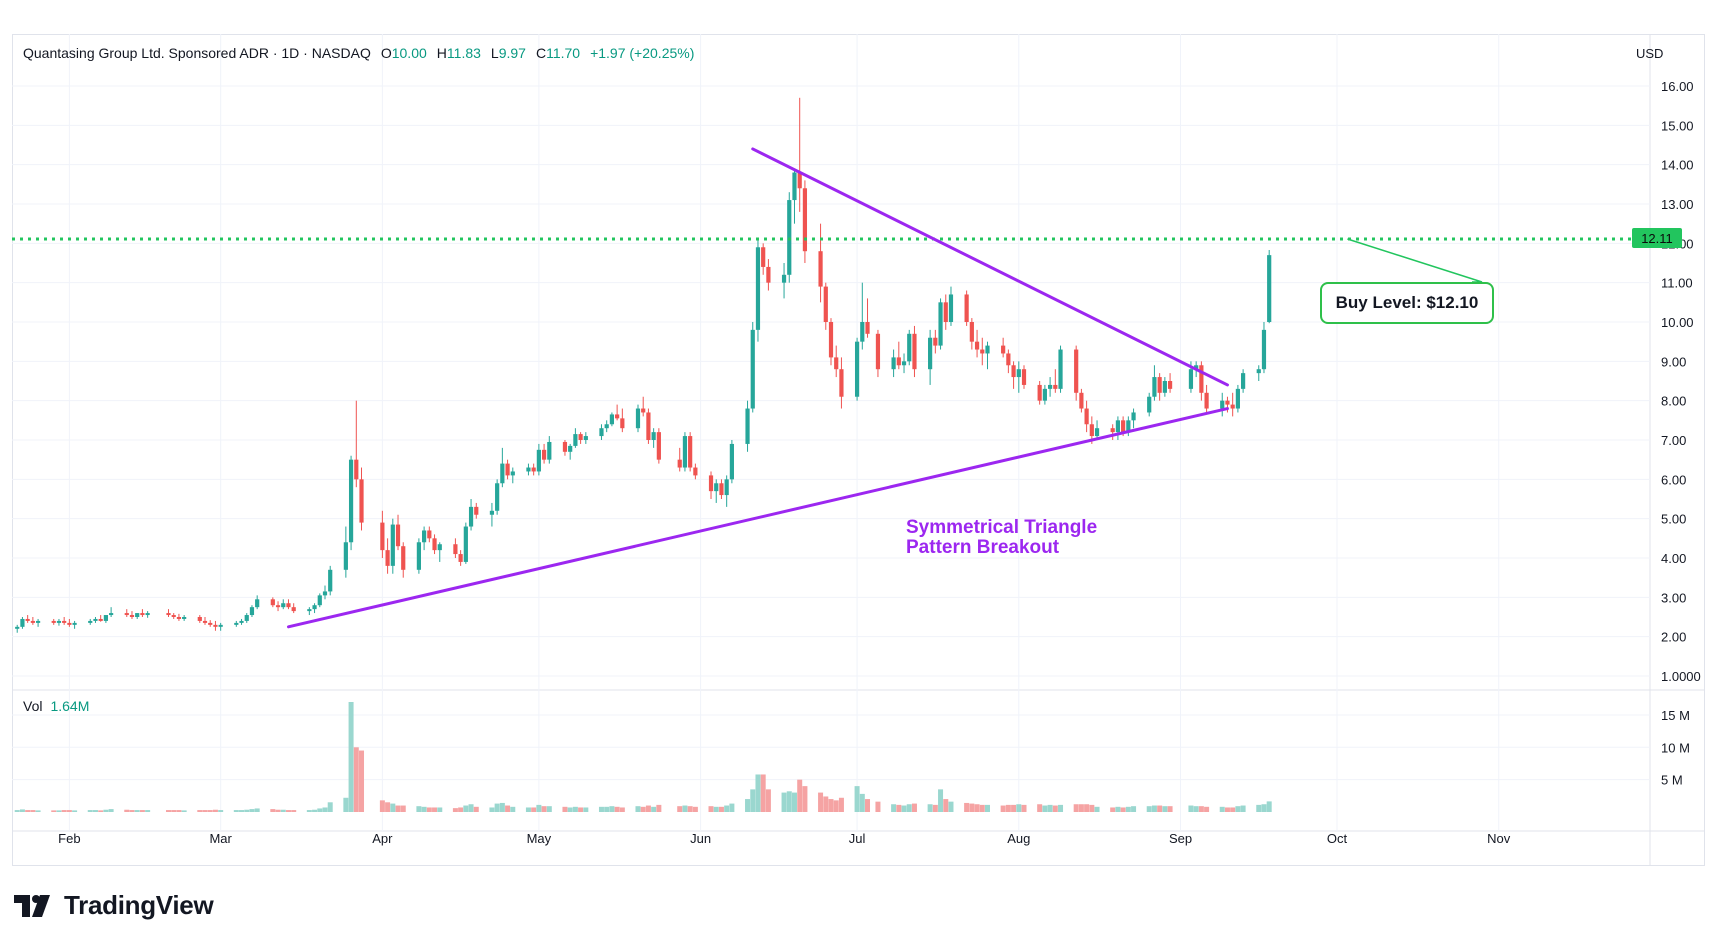 The image size is (1717, 938). What do you see at coordinates (1677, 283) in the screenshot?
I see `price-tick-label: 11.00` at bounding box center [1677, 283].